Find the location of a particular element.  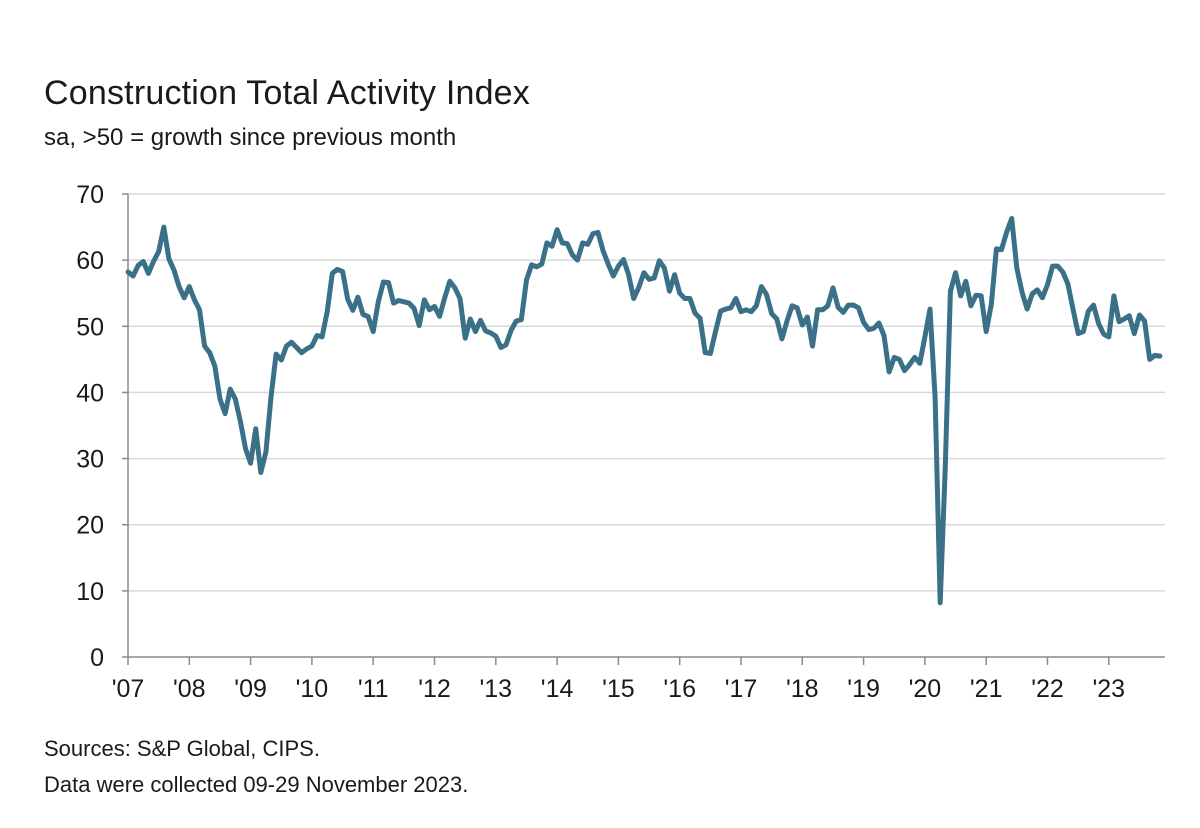

y-tick-label: 20 is located at coordinates (90, 526).